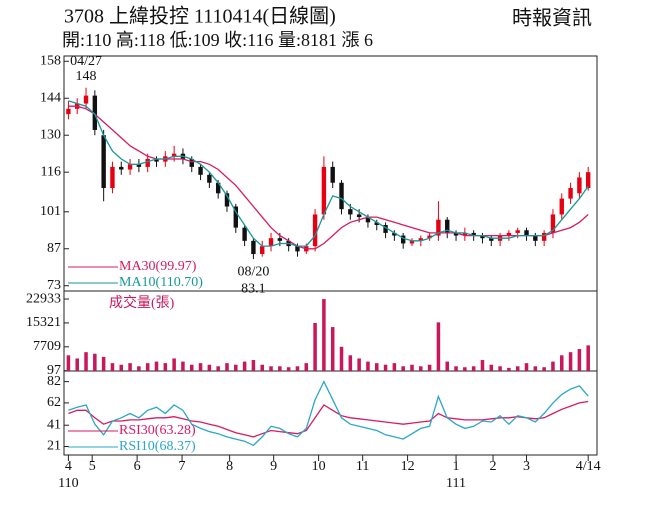 The image size is (656, 506). What do you see at coordinates (200, 16) in the screenshot?
I see `chart-title: 3708 上緯投控 1110414(日線圖)` at bounding box center [200, 16].